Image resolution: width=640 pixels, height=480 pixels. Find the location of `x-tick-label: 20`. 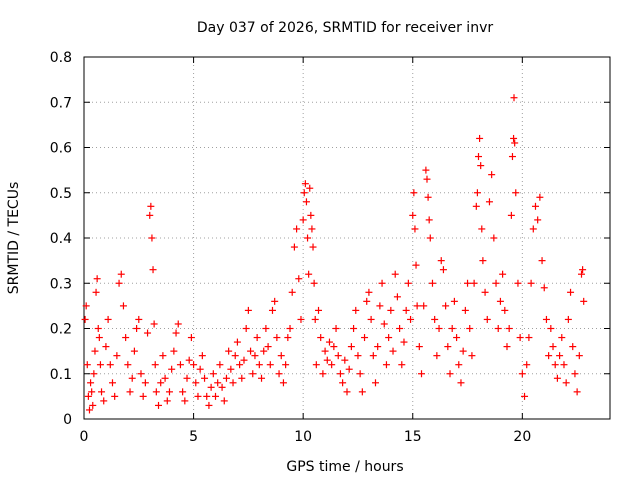

x-tick-label: 20 is located at coordinates (522, 437).